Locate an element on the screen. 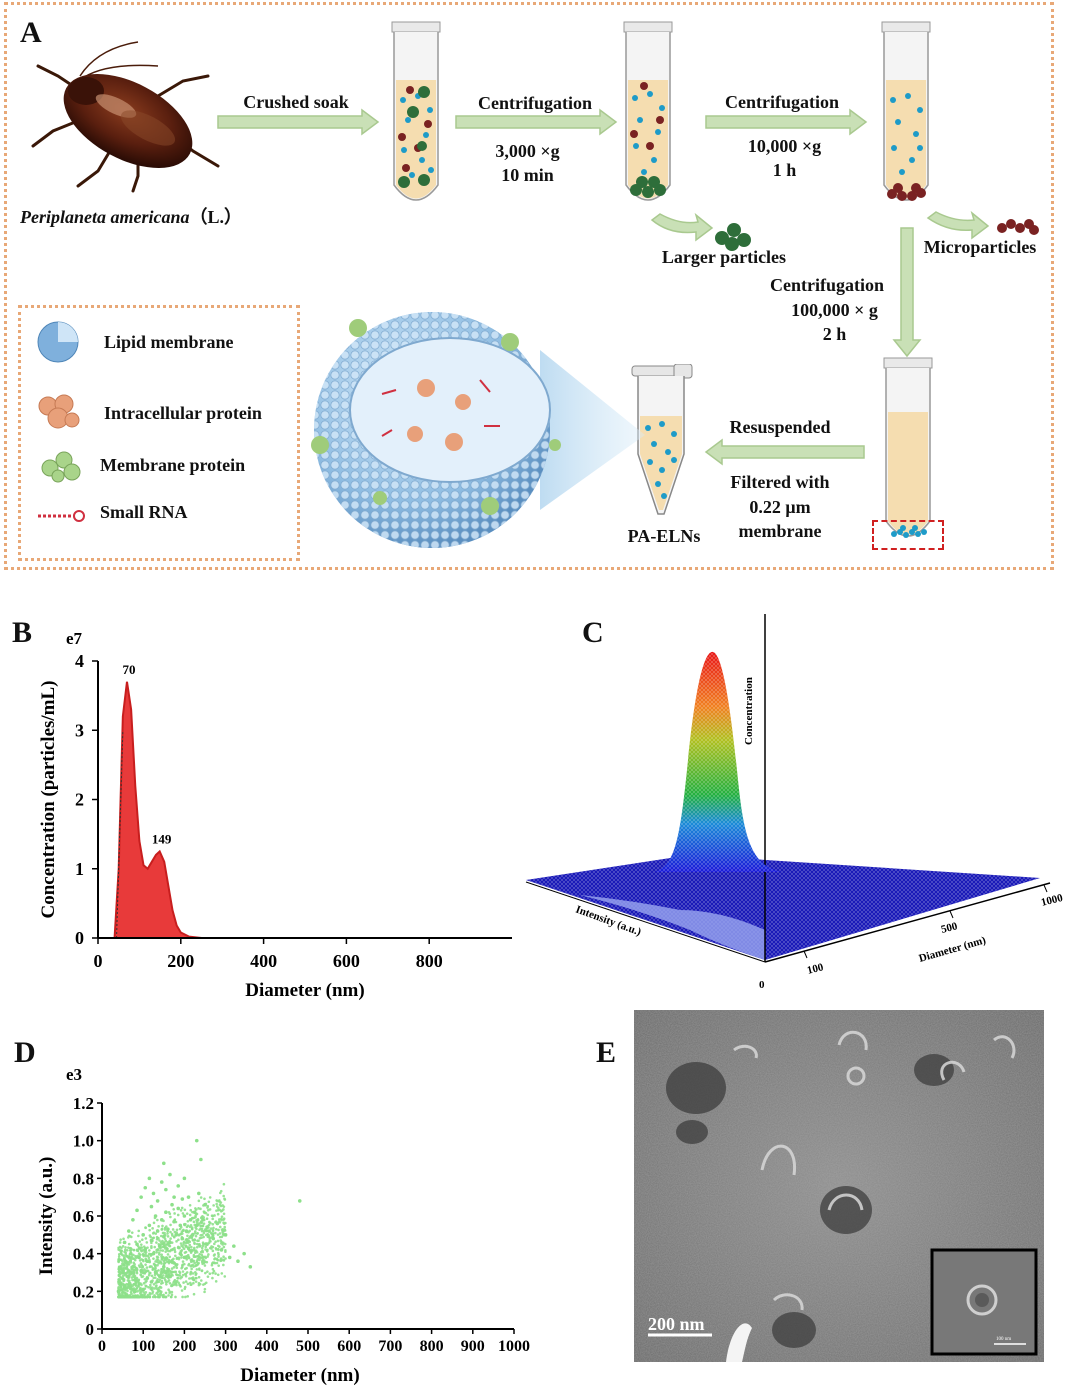 This screenshot has width=1070, height=1386. diameter-axis is located at coordinates (907, 922).